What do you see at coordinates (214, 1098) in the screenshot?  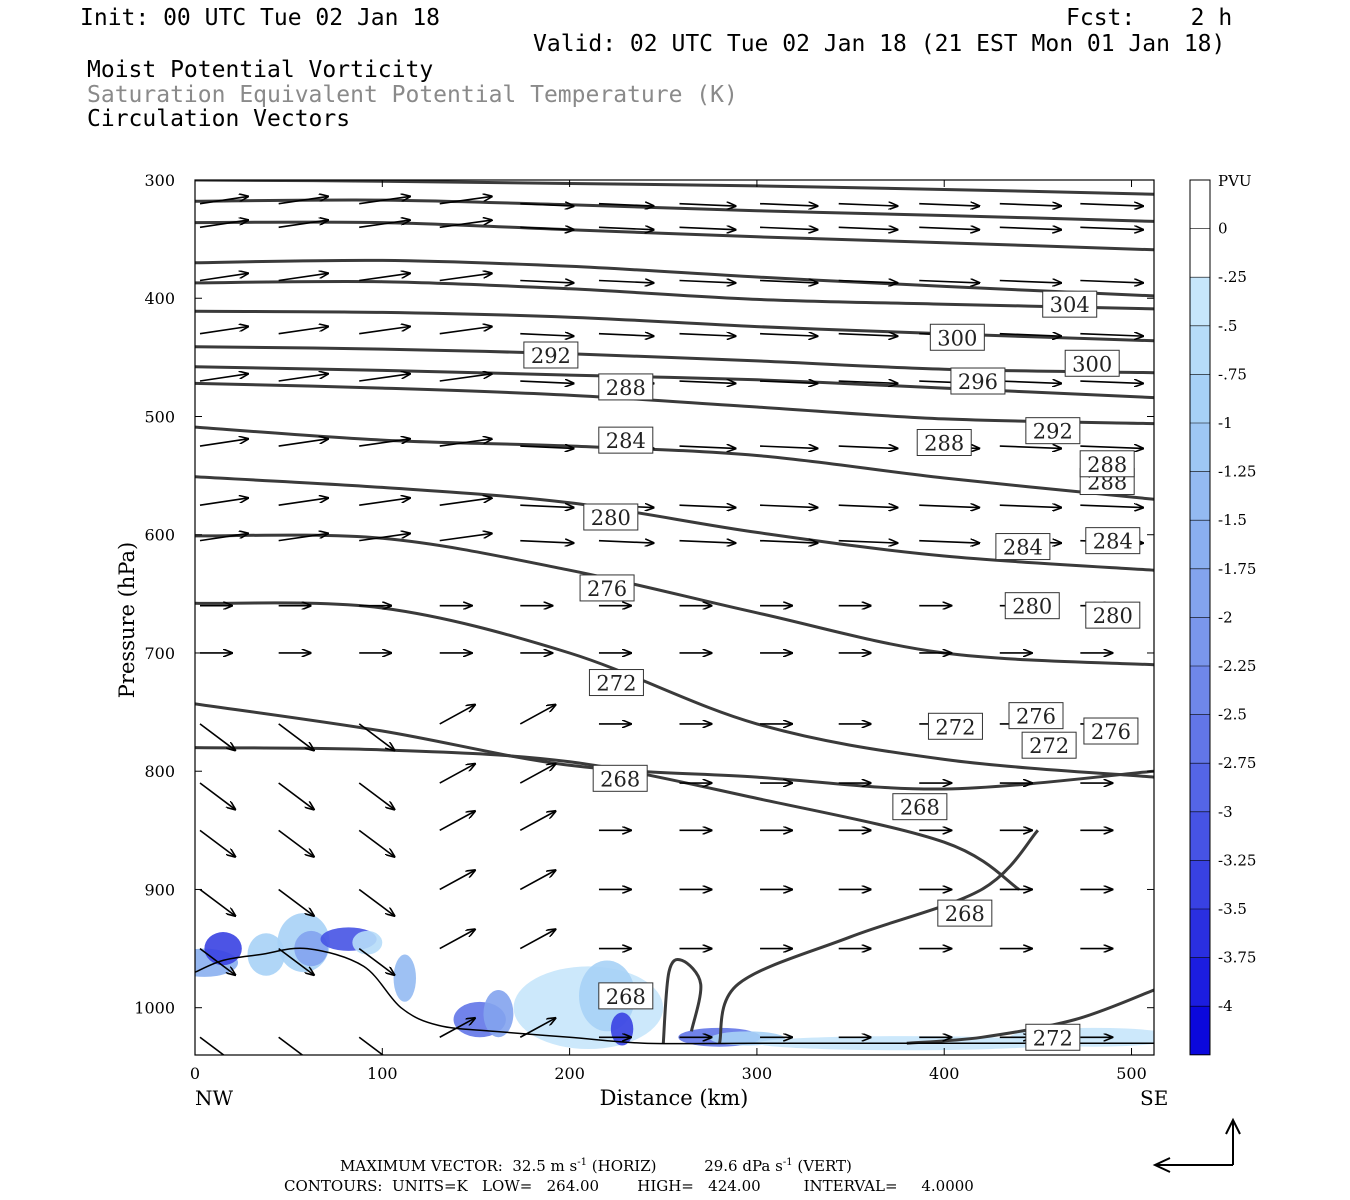 I see `x-end-label-left: NW` at bounding box center [214, 1098].